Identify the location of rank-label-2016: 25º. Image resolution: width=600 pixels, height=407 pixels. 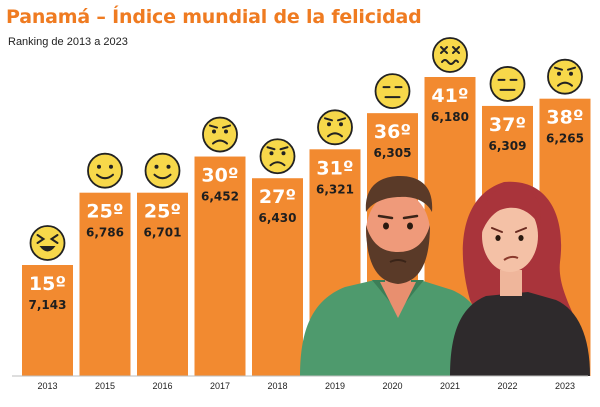
(162, 212).